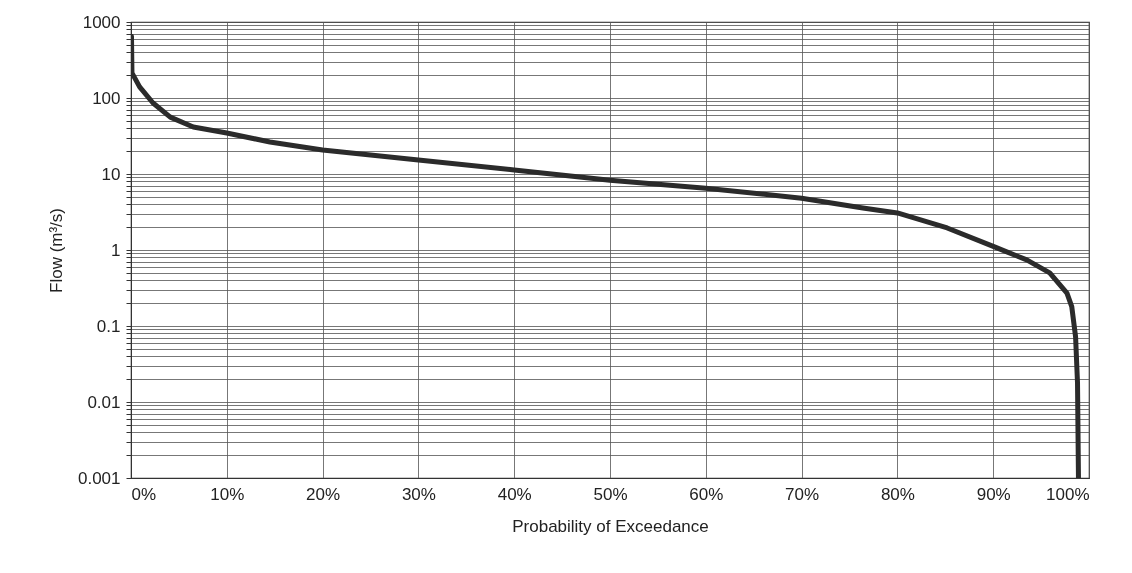  I want to click on x-tick-label: 10%, so click(227, 494).